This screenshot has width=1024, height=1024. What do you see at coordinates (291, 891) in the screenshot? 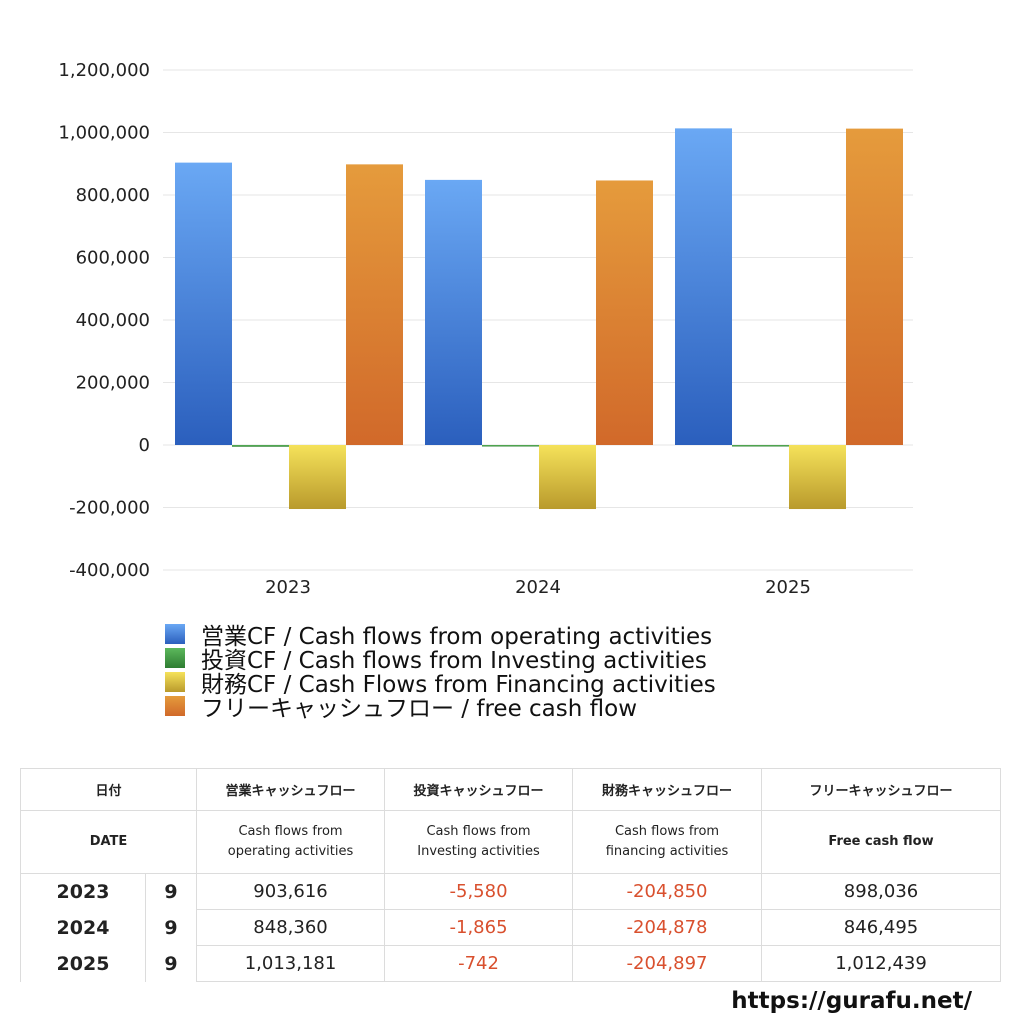
I see `row-operating: 903,616` at bounding box center [291, 891].